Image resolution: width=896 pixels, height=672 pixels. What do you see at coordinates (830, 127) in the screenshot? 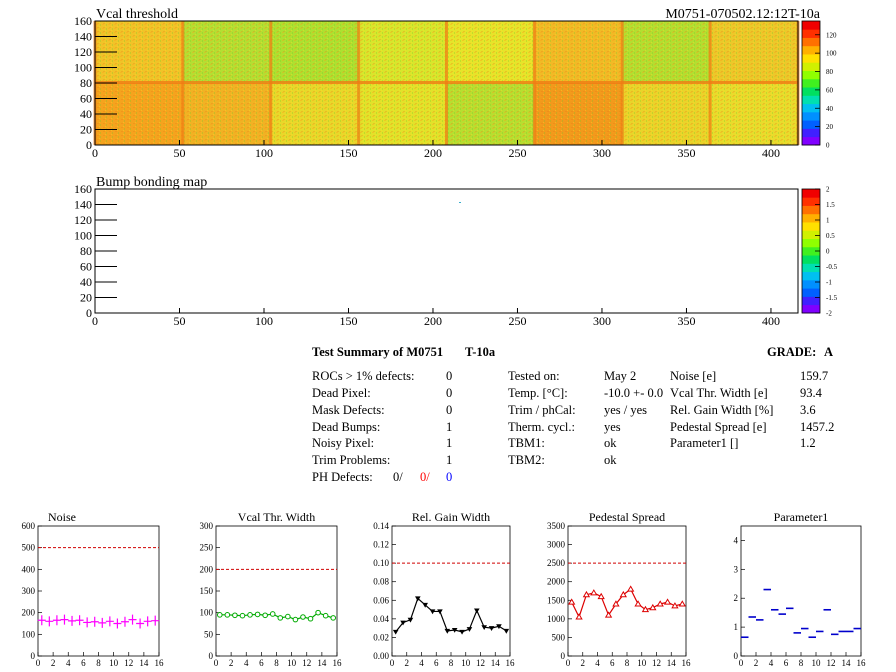
I see `colorbar-tick-label: 20` at bounding box center [830, 127].